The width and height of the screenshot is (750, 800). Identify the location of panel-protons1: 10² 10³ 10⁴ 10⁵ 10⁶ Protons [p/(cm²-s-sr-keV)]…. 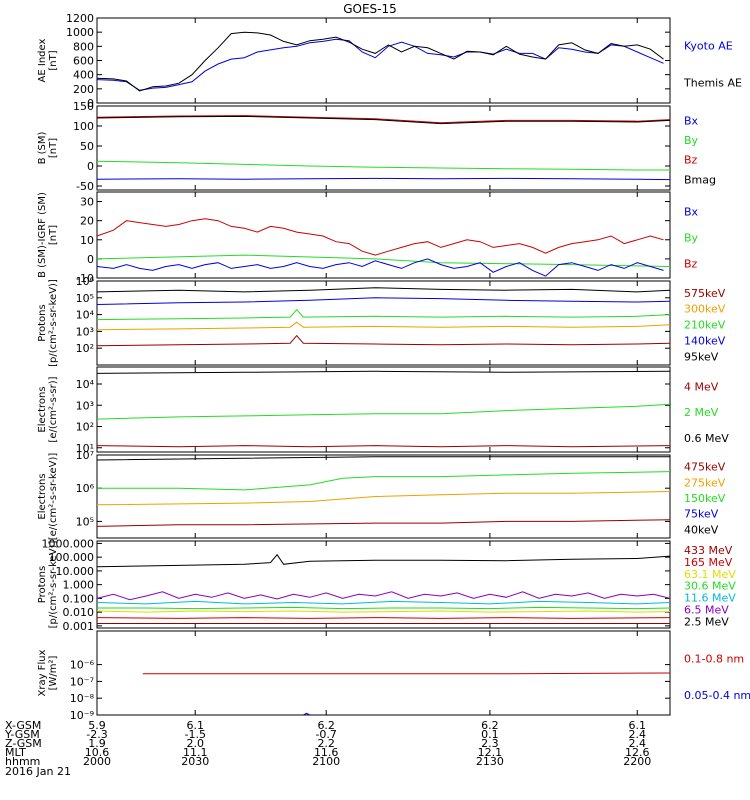
(381, 321).